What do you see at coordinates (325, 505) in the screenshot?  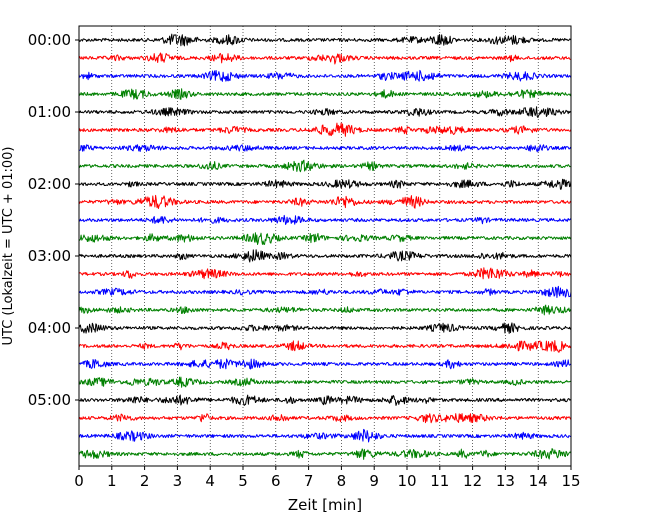 I see `x-axis-label: Zeit [min]` at bounding box center [325, 505].